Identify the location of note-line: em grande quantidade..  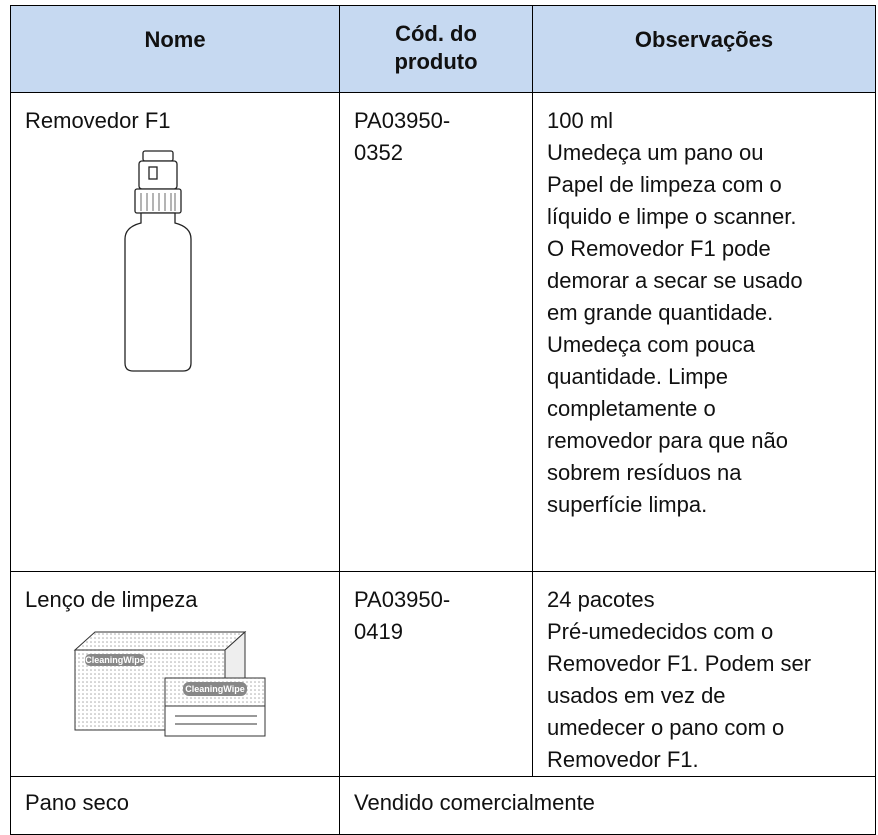
(660, 312).